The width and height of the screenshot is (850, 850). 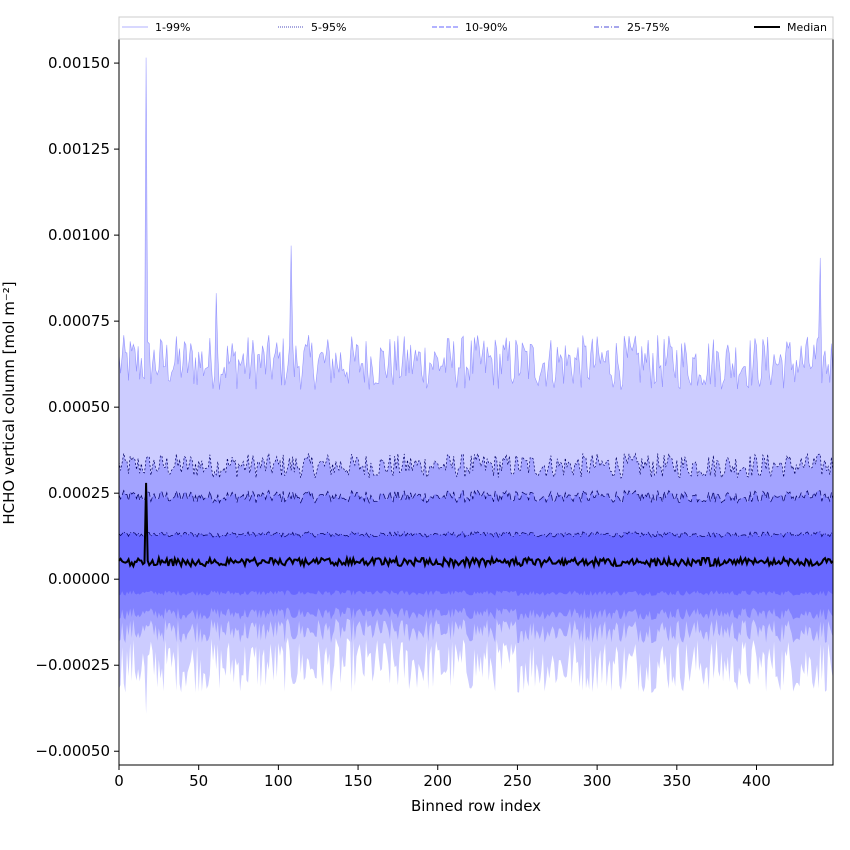 I want to click on x-tick-label: 100, so click(x=278, y=781).